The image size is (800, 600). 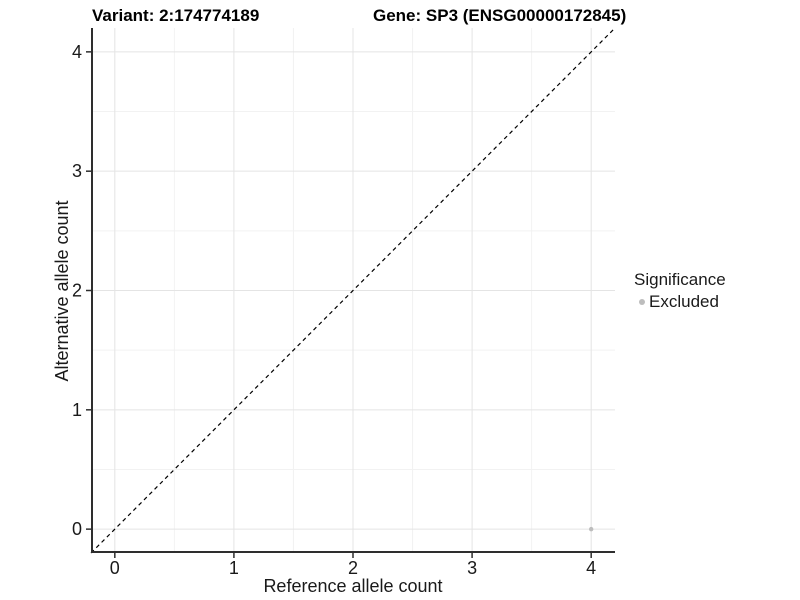 I want to click on x-tick-label: 0, so click(x=115, y=568).